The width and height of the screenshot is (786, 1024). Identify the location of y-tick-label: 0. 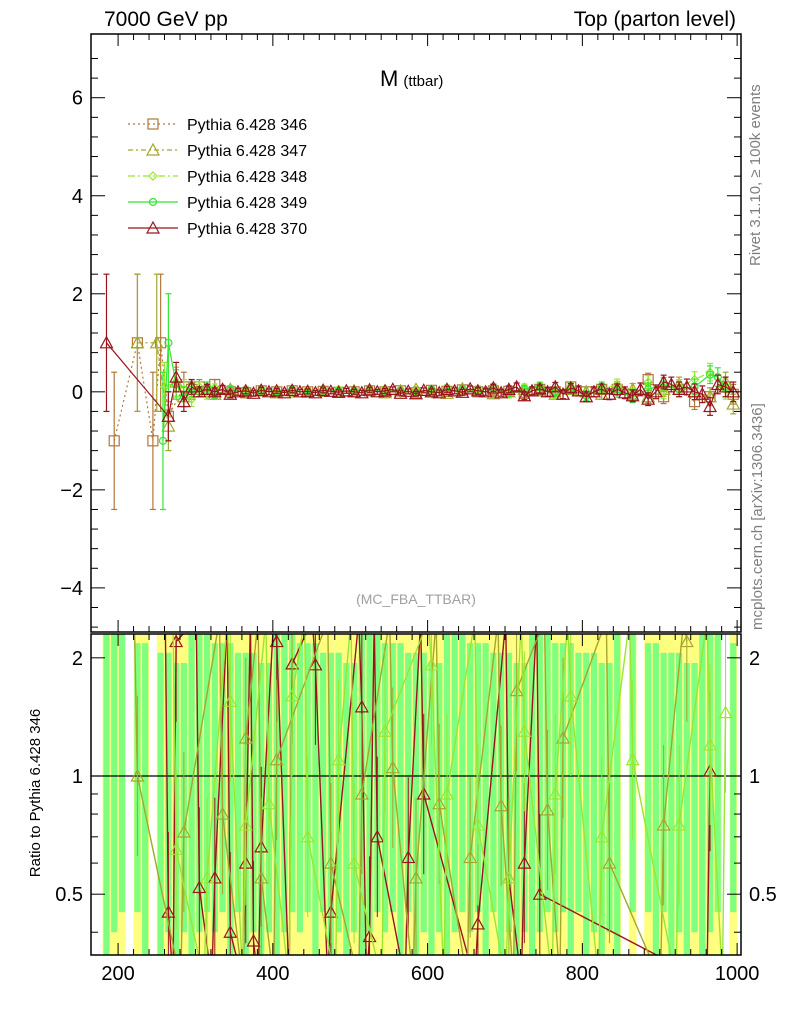
(77, 393).